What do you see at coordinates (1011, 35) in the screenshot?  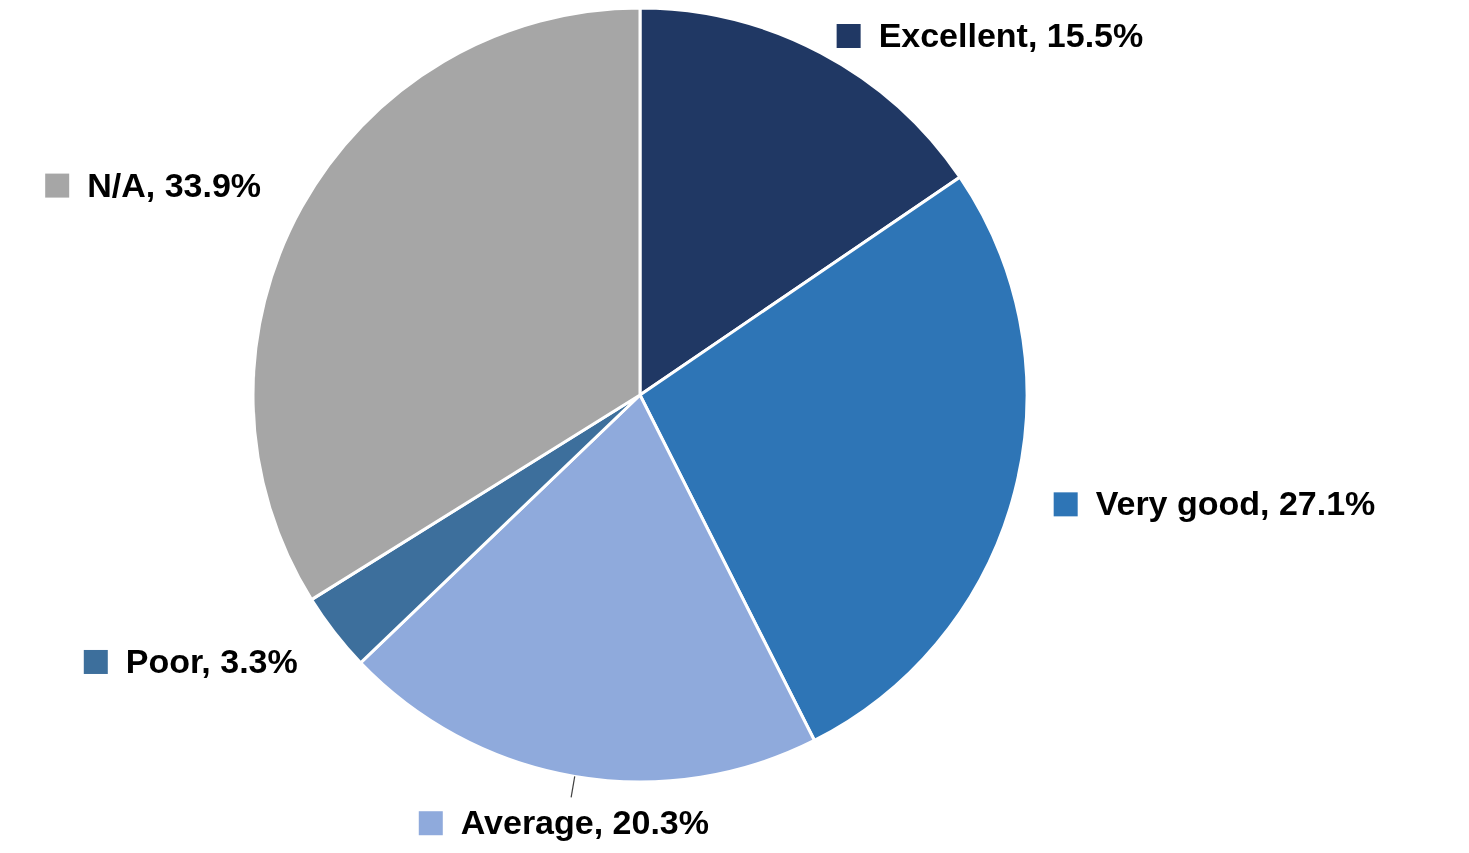 I see `legend-label: Excellent, 15.5%` at bounding box center [1011, 35].